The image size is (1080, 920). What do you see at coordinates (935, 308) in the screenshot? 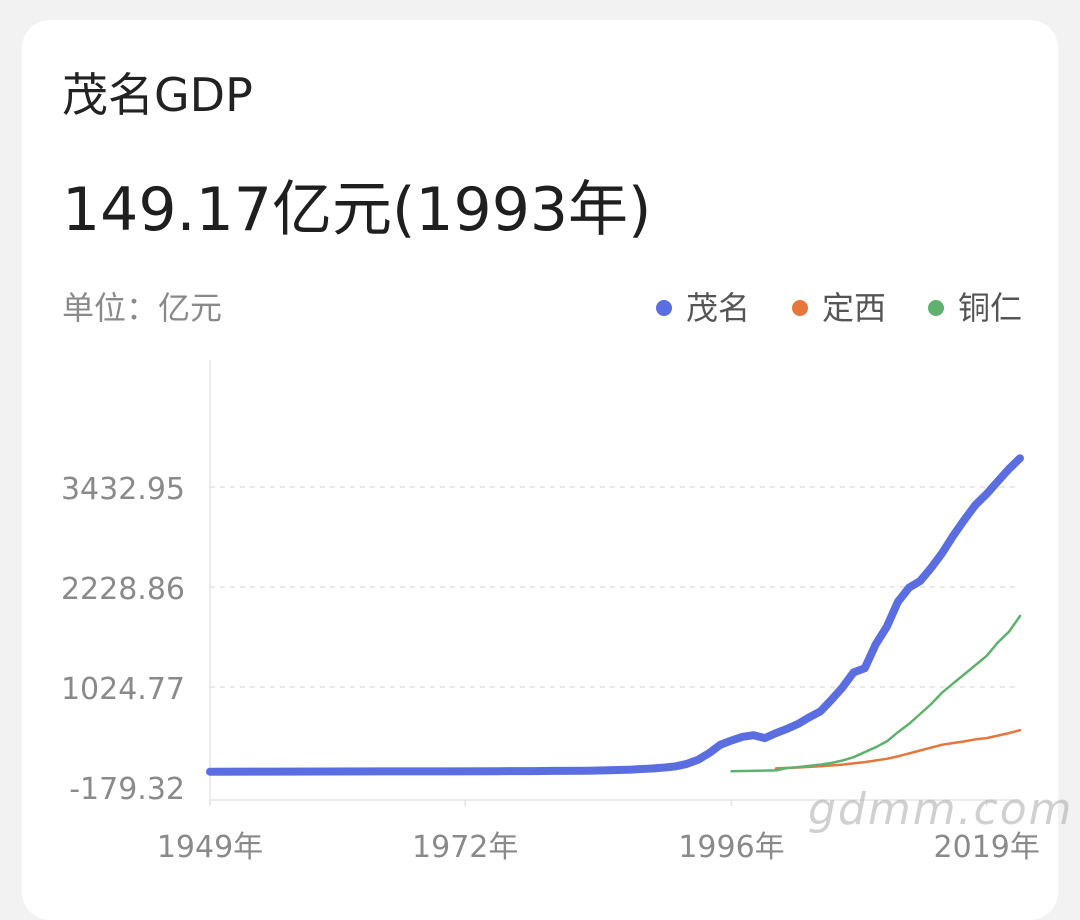
I see `legend-dot-tongren` at bounding box center [935, 308].